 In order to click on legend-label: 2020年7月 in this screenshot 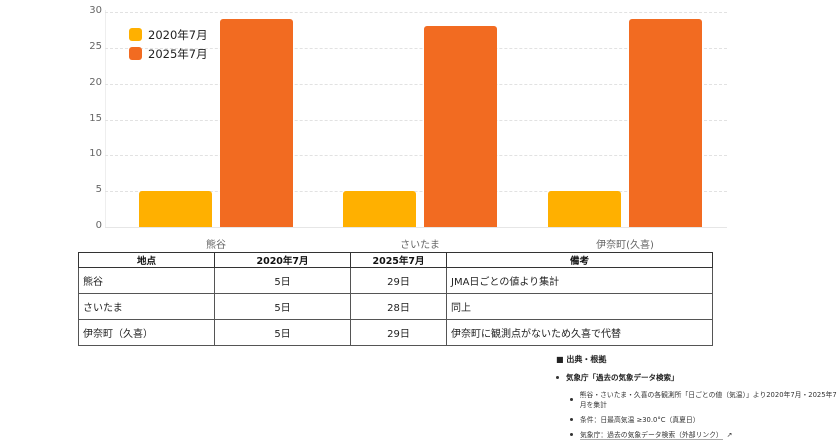, I will do `click(178, 34)`.